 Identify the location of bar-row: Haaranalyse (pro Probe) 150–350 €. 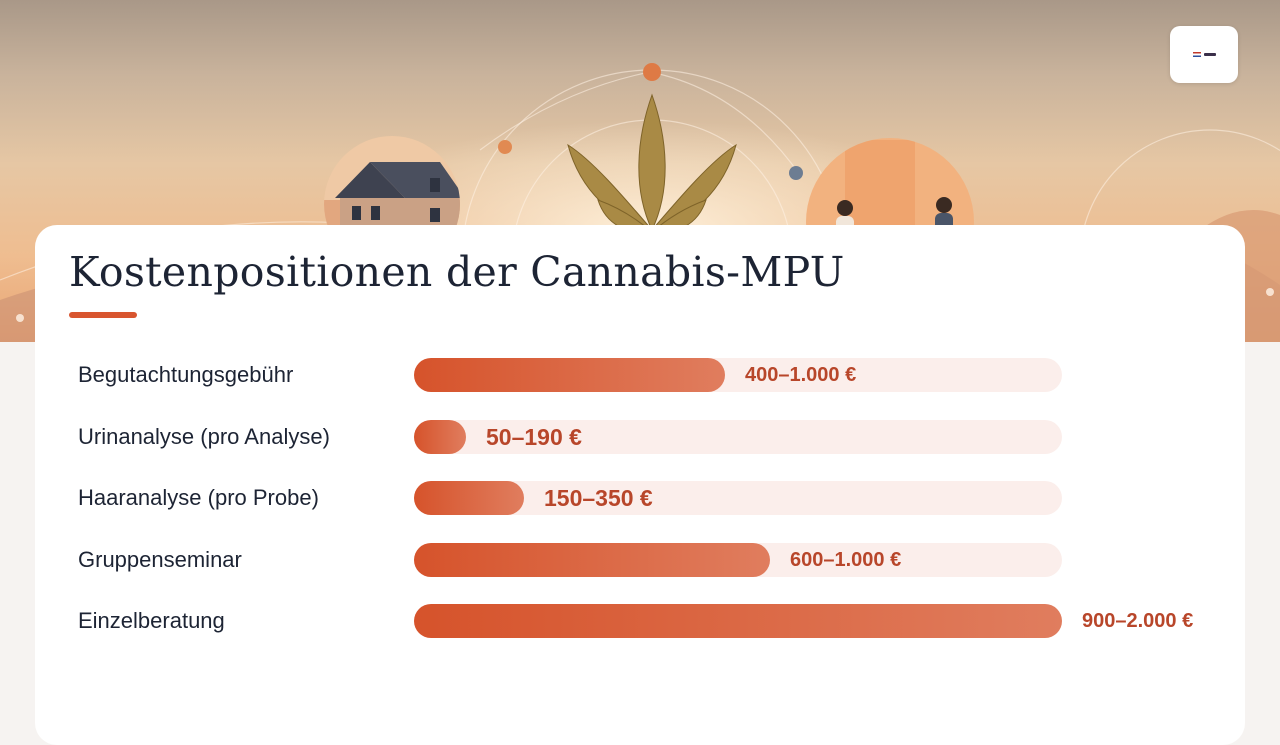
(640, 498).